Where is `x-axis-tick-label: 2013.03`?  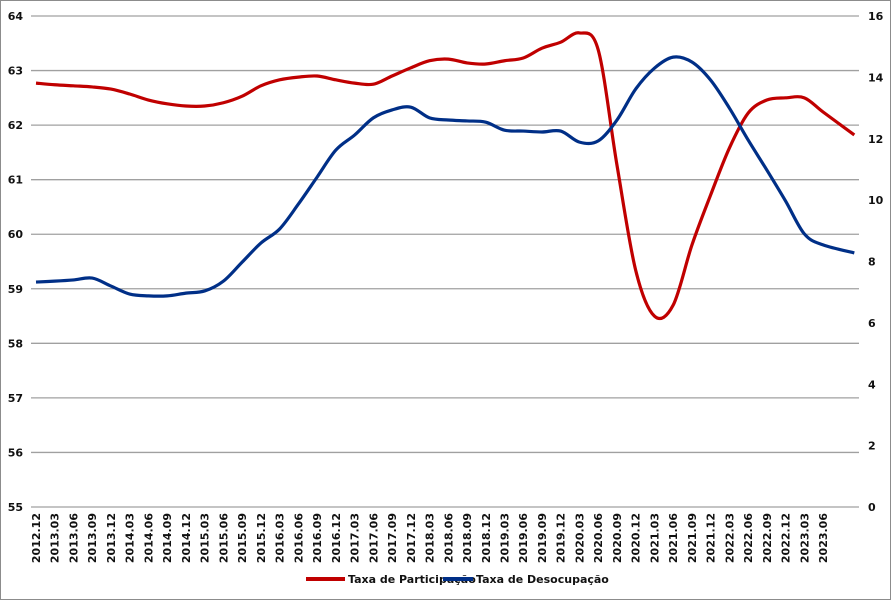 x-axis-tick-label: 2013.03 is located at coordinates (55, 538).